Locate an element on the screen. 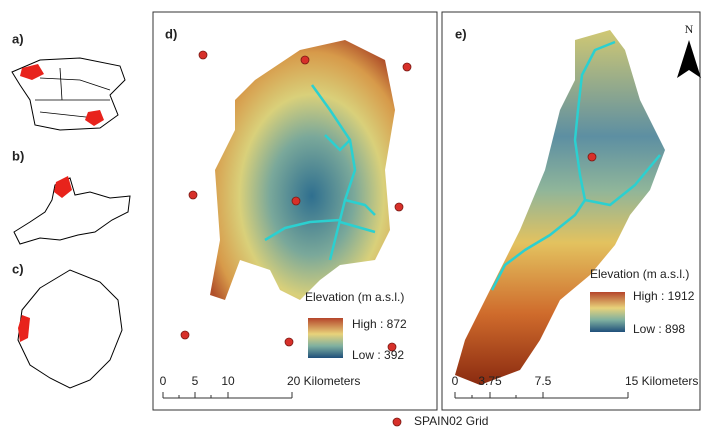 This screenshot has height=430, width=707. panel-label: e) is located at coordinates (461, 33).